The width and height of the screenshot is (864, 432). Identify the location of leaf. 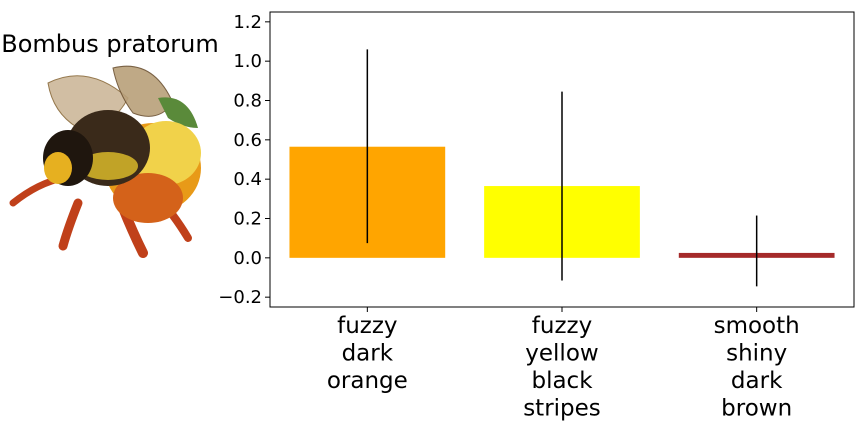
(178, 112).